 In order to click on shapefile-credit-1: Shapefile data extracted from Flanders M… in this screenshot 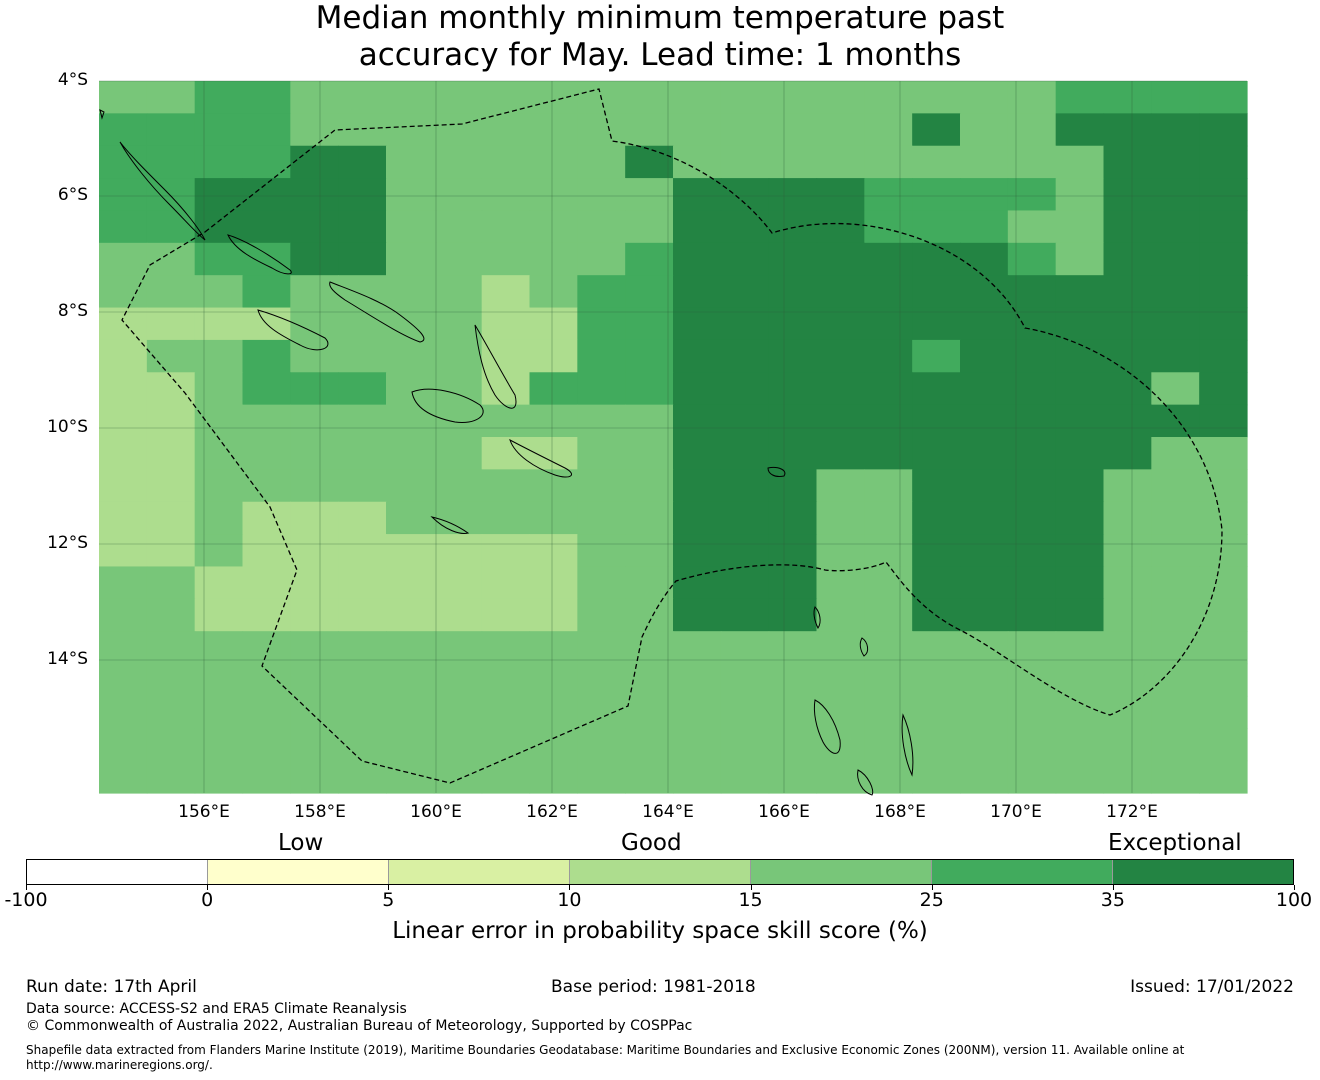, I will do `click(605, 1050)`.